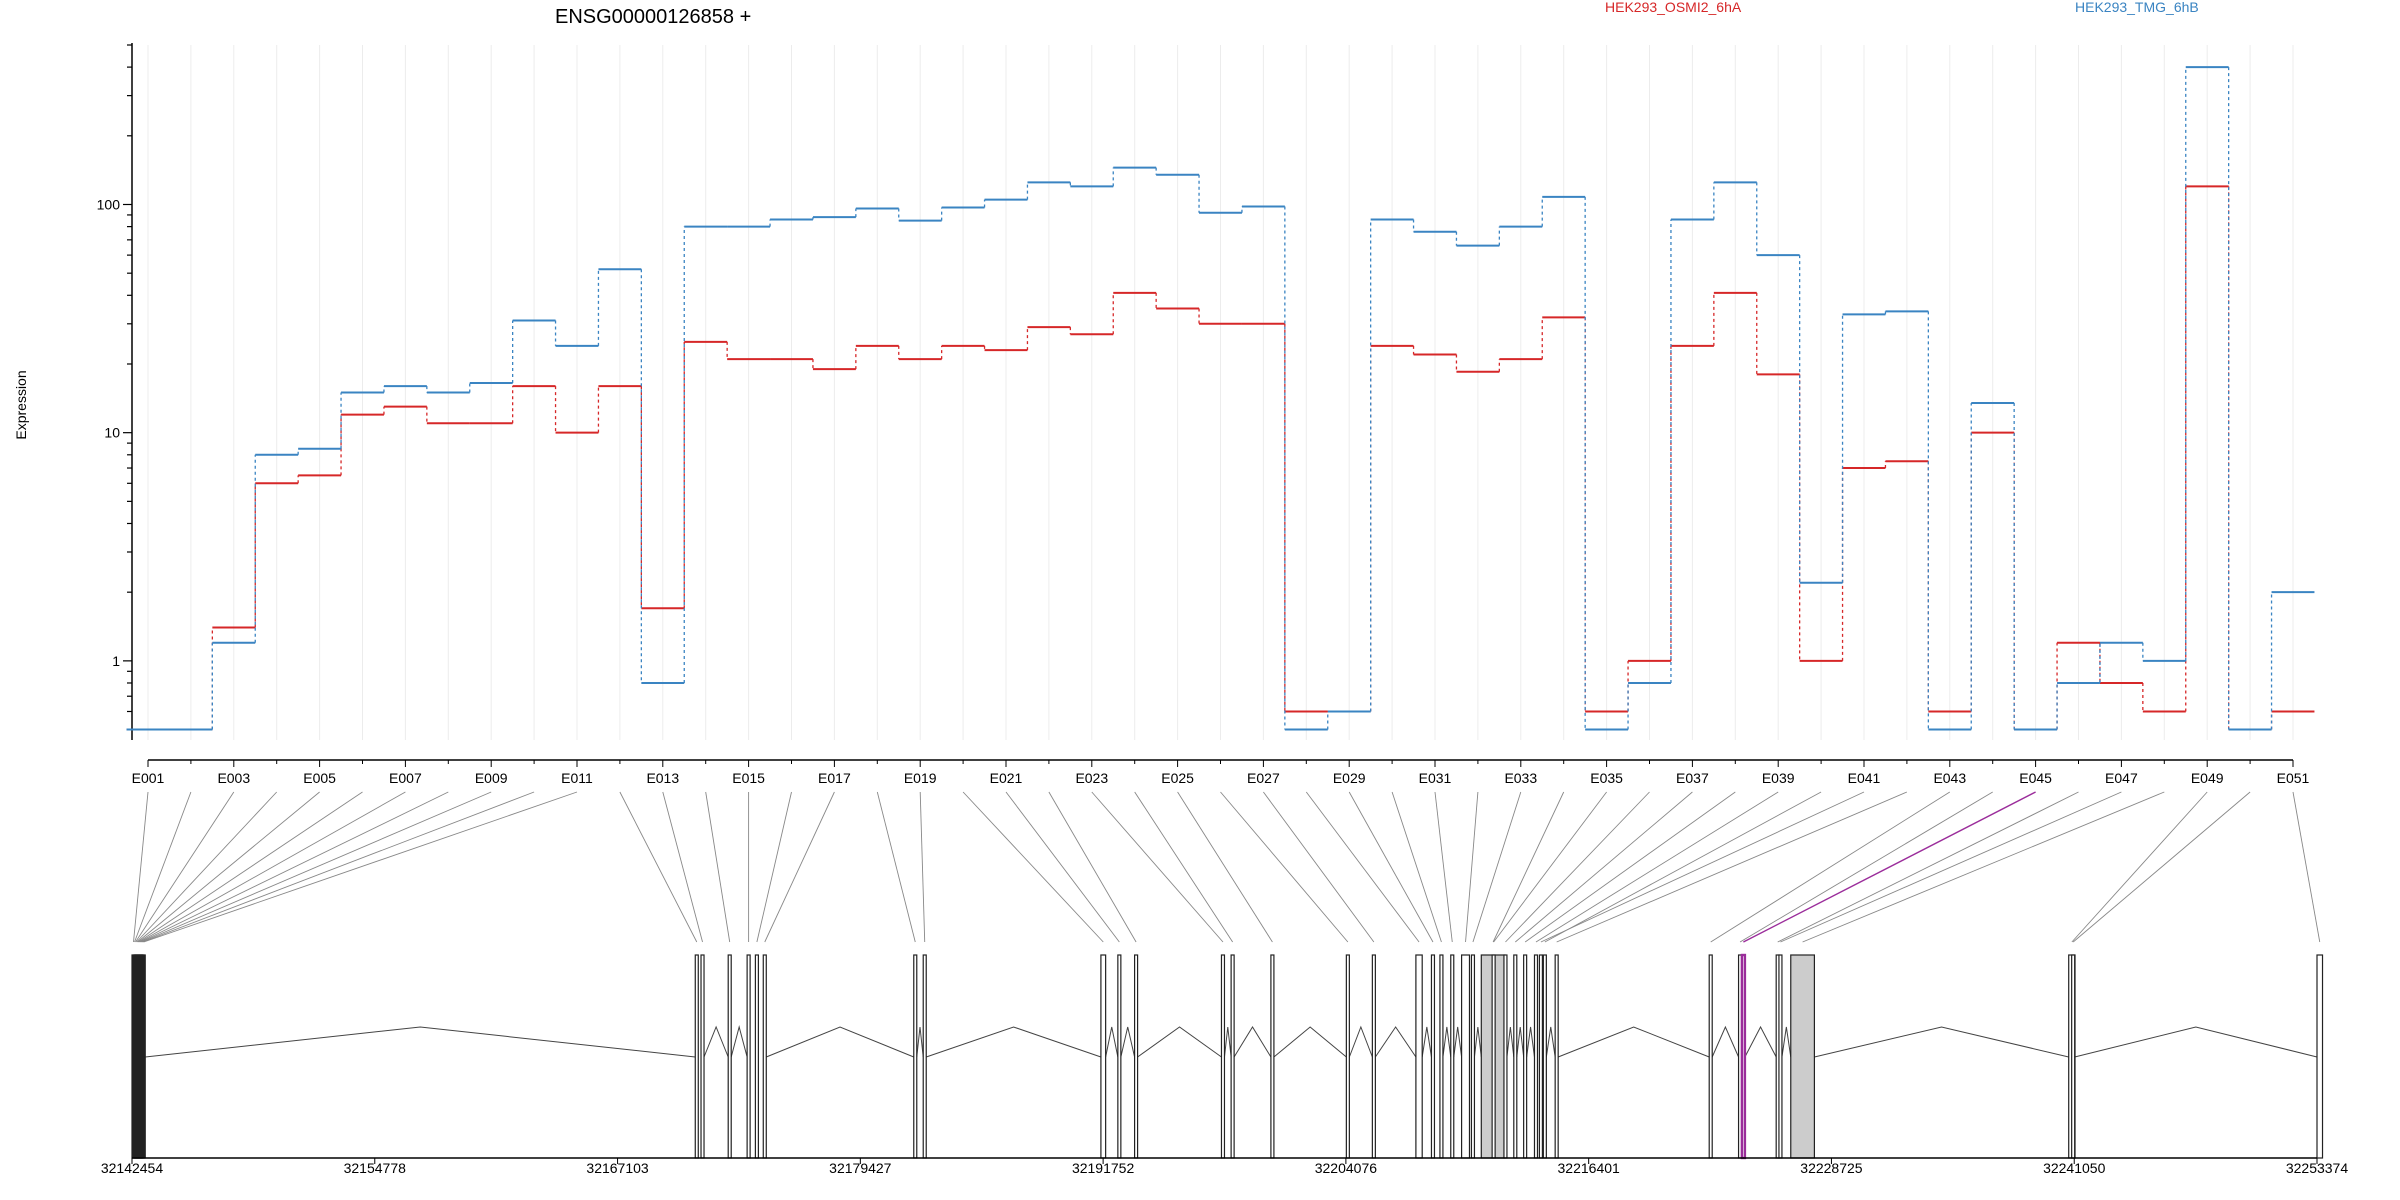 The height and width of the screenshot is (1200, 2400). I want to click on genomic-tick-label: 32228725, so click(1831, 1168).